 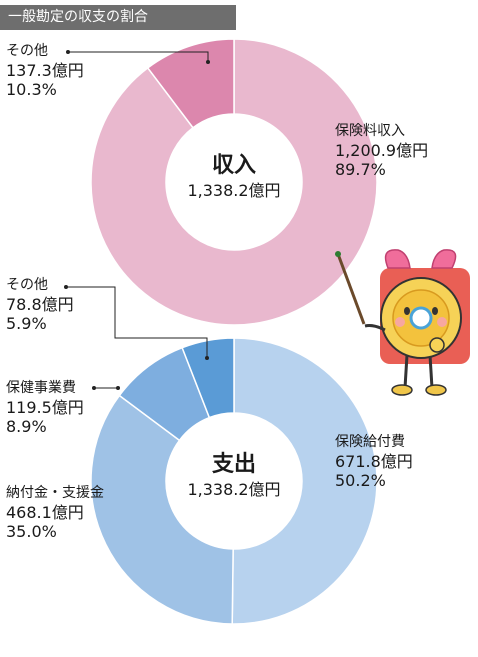 I want to click on expense-label-benefits: 保険給付費 671.8億円 50.2%, so click(x=374, y=461).